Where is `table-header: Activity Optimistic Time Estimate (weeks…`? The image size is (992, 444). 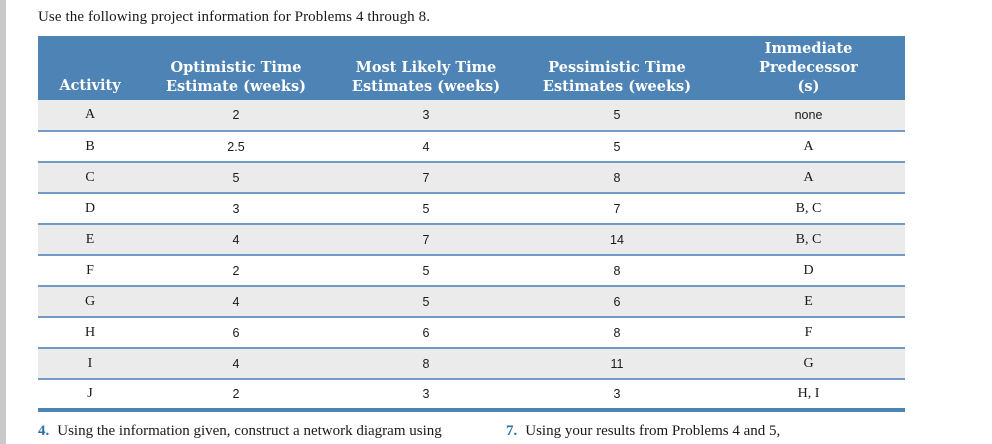
table-header: Activity Optimistic Time Estimate (weeks… is located at coordinates (471, 68).